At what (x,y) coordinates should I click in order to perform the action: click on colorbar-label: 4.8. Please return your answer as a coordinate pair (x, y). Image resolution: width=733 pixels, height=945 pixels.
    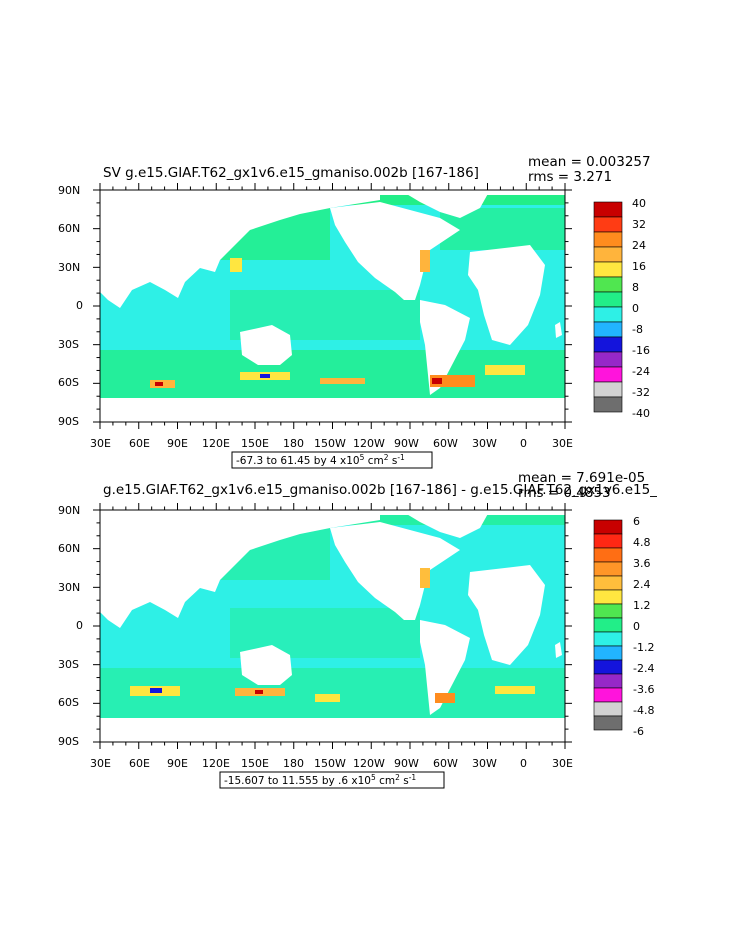
    Looking at the image, I should click on (642, 542).